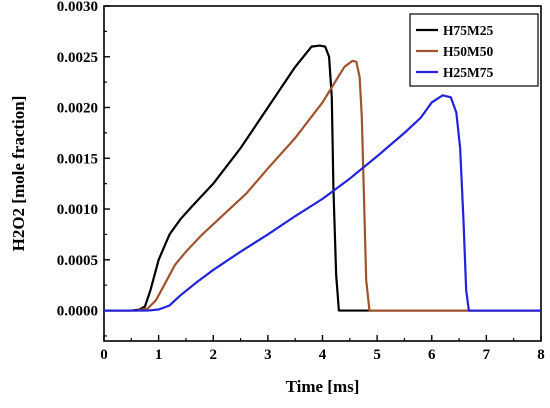 Image resolution: width=550 pixels, height=408 pixels. What do you see at coordinates (268, 355) in the screenshot?
I see `x-tick-label: 3` at bounding box center [268, 355].